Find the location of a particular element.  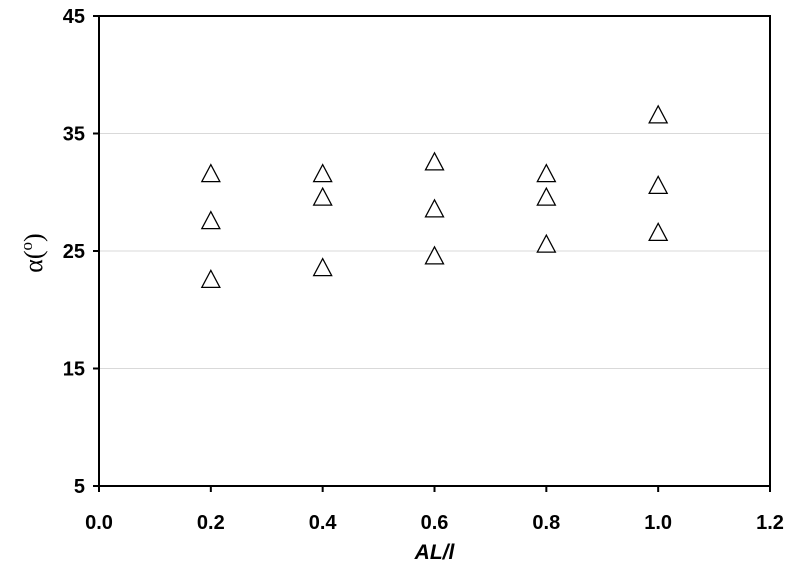

x-axis: 0.0 0.2 0.4 0.6 0.8 1.0 1.2 is located at coordinates (434, 510).